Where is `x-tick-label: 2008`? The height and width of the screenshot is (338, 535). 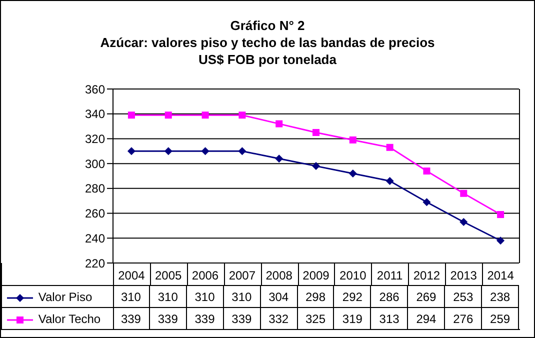
x-tick-label: 2008 is located at coordinates (279, 275).